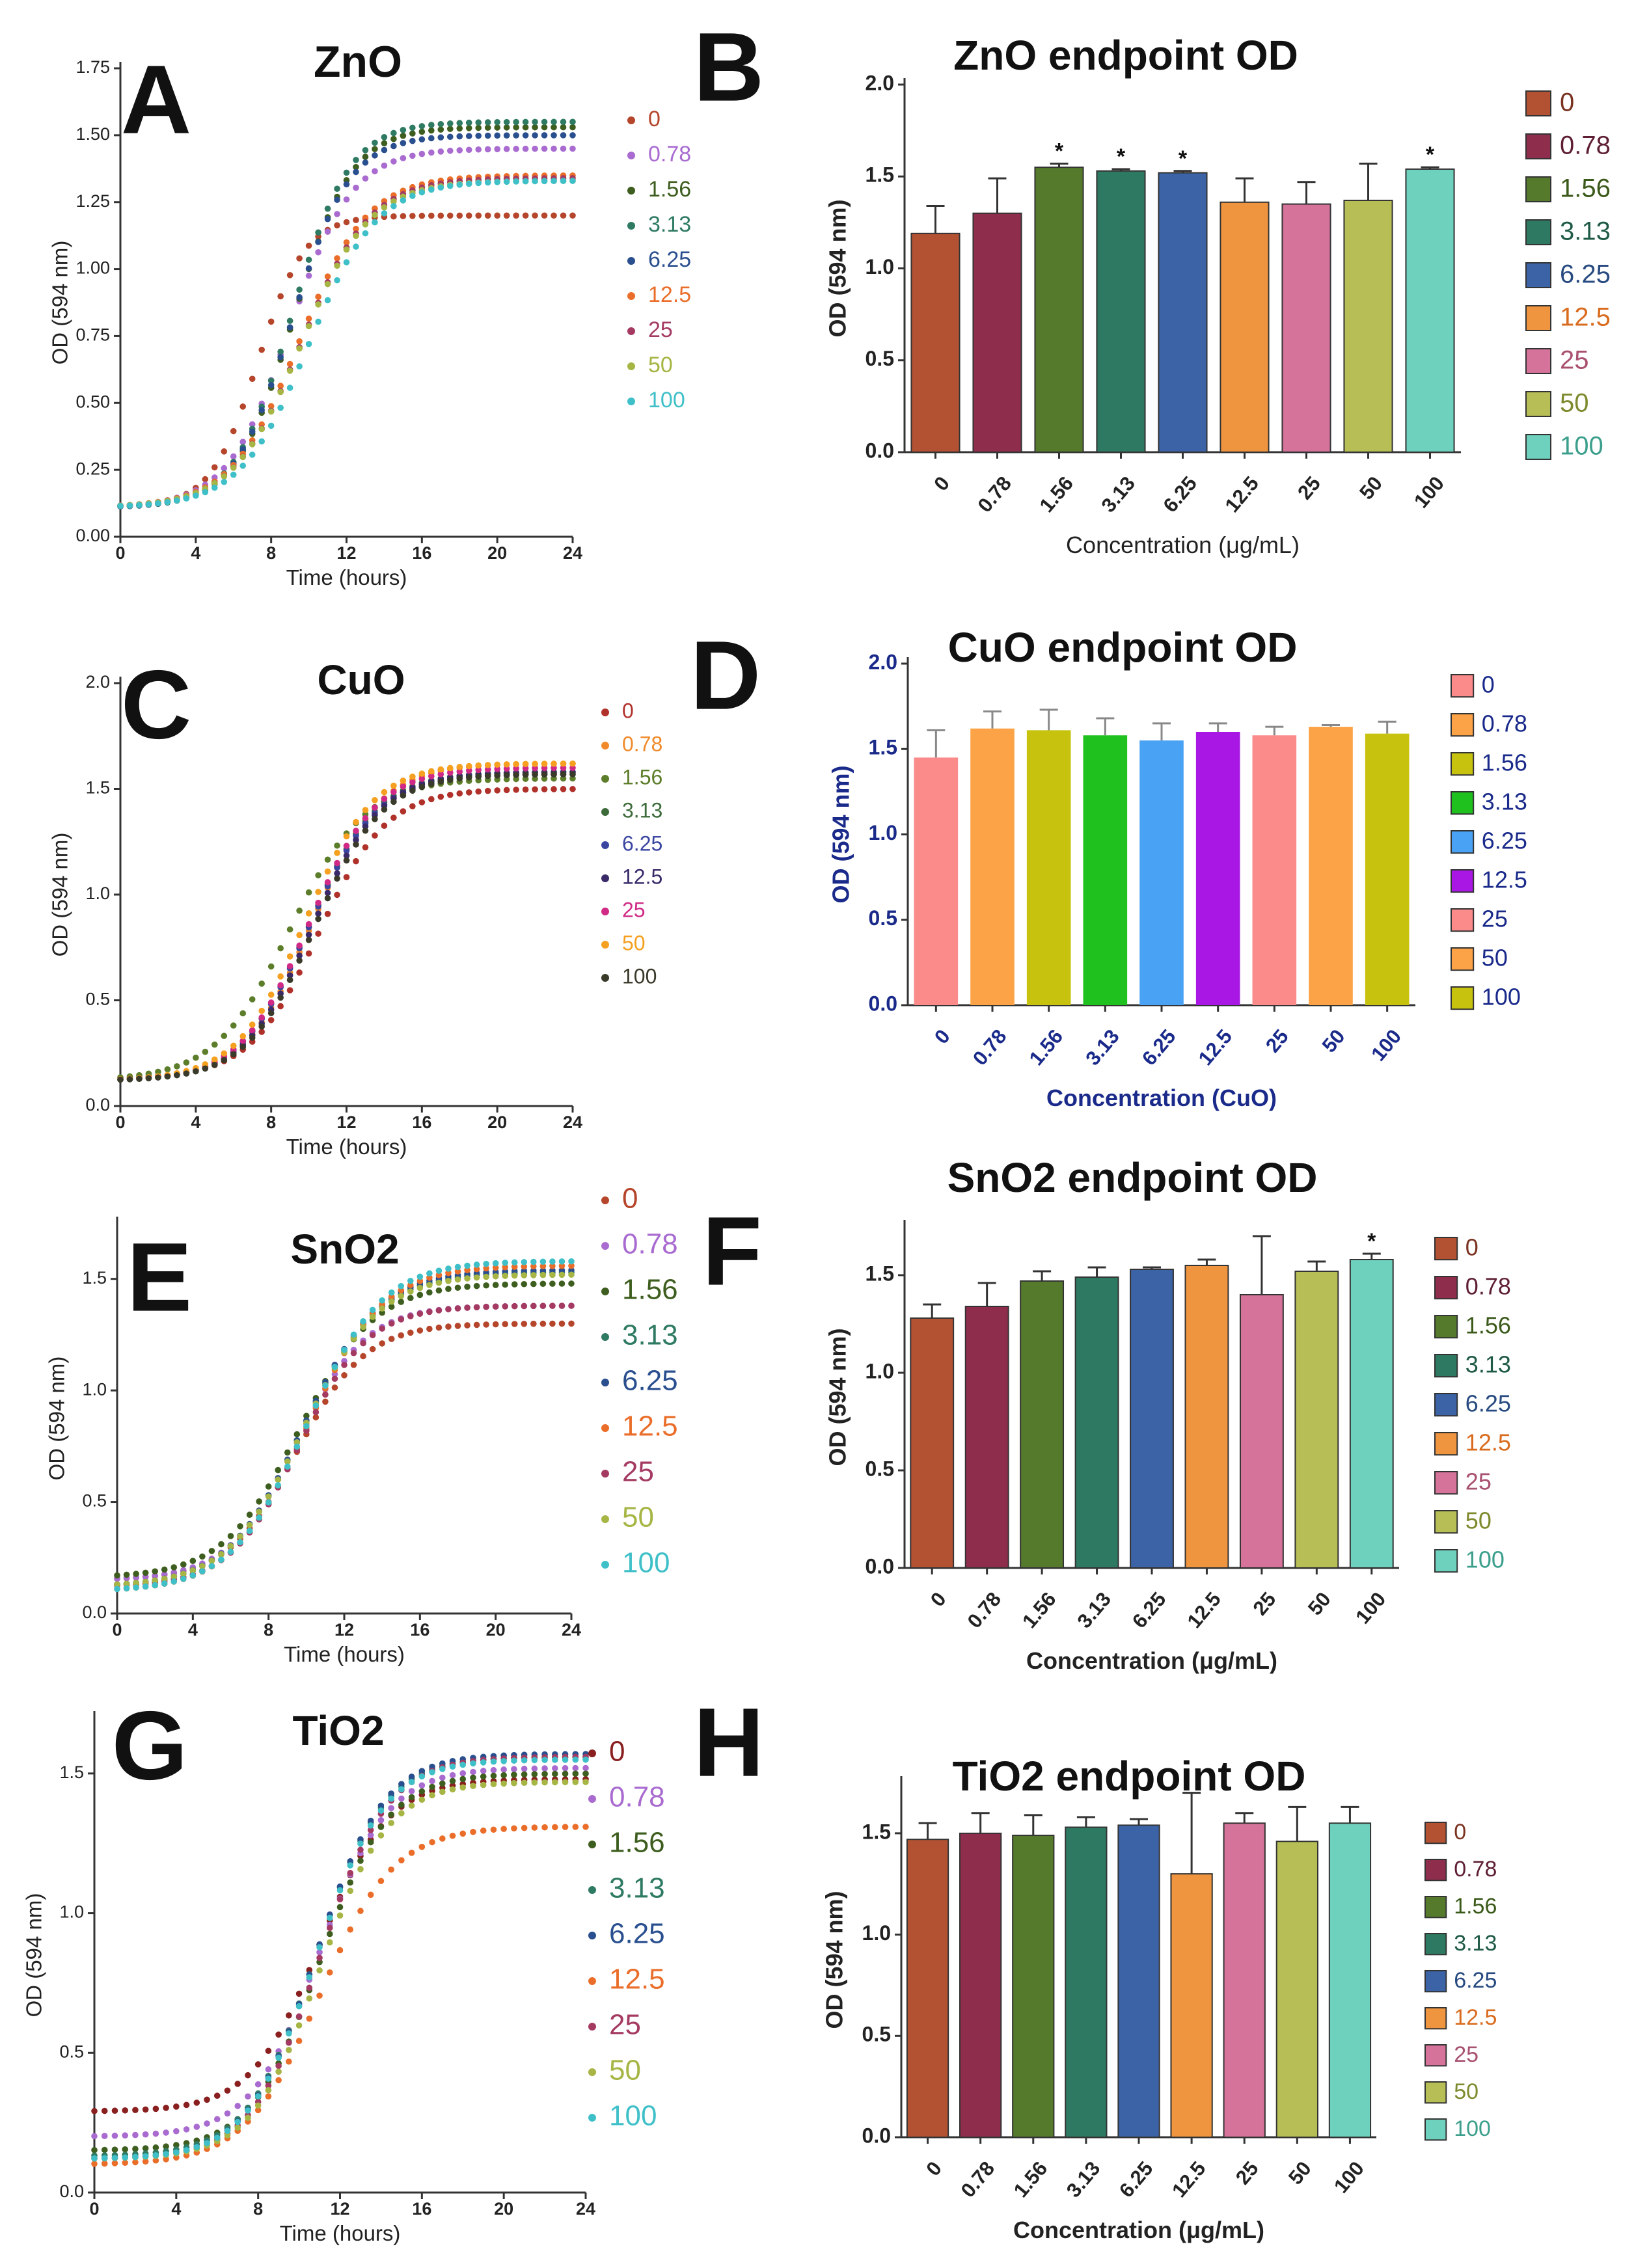  Describe the element at coordinates (642, 843) in the screenshot. I see `legend-label: 6.25` at that location.